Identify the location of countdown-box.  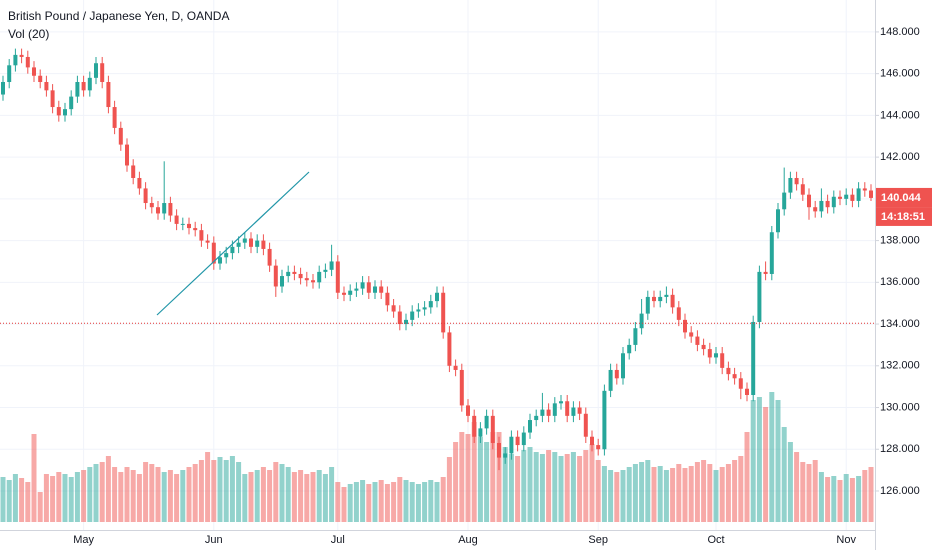
(904, 216).